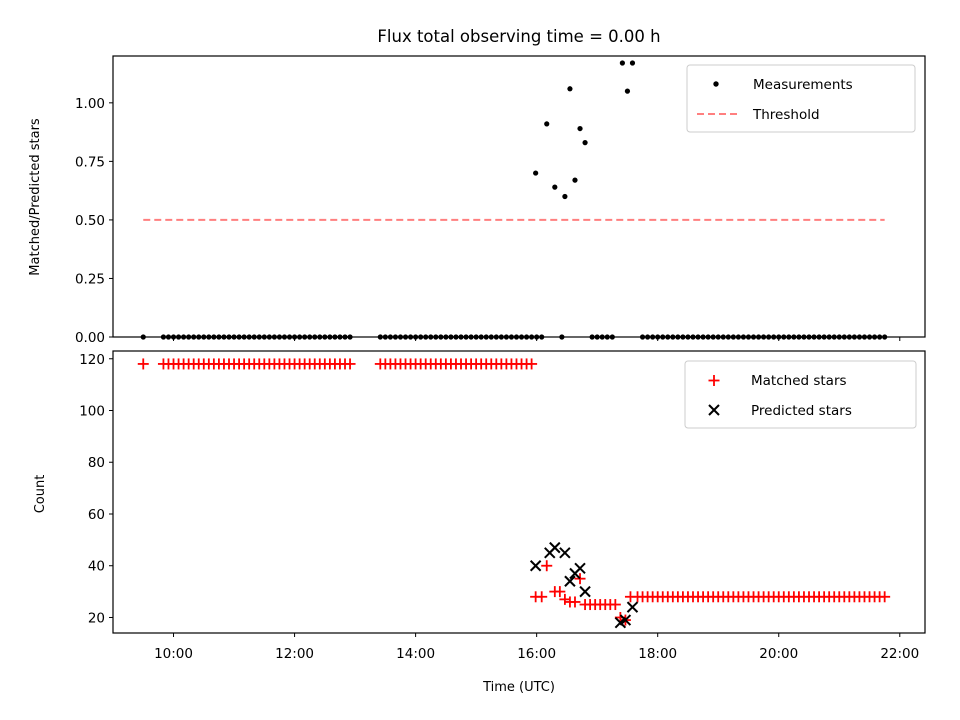 The image size is (960, 720). Describe the element at coordinates (96, 567) in the screenshot. I see `bottom-ytick-label: 40` at that location.